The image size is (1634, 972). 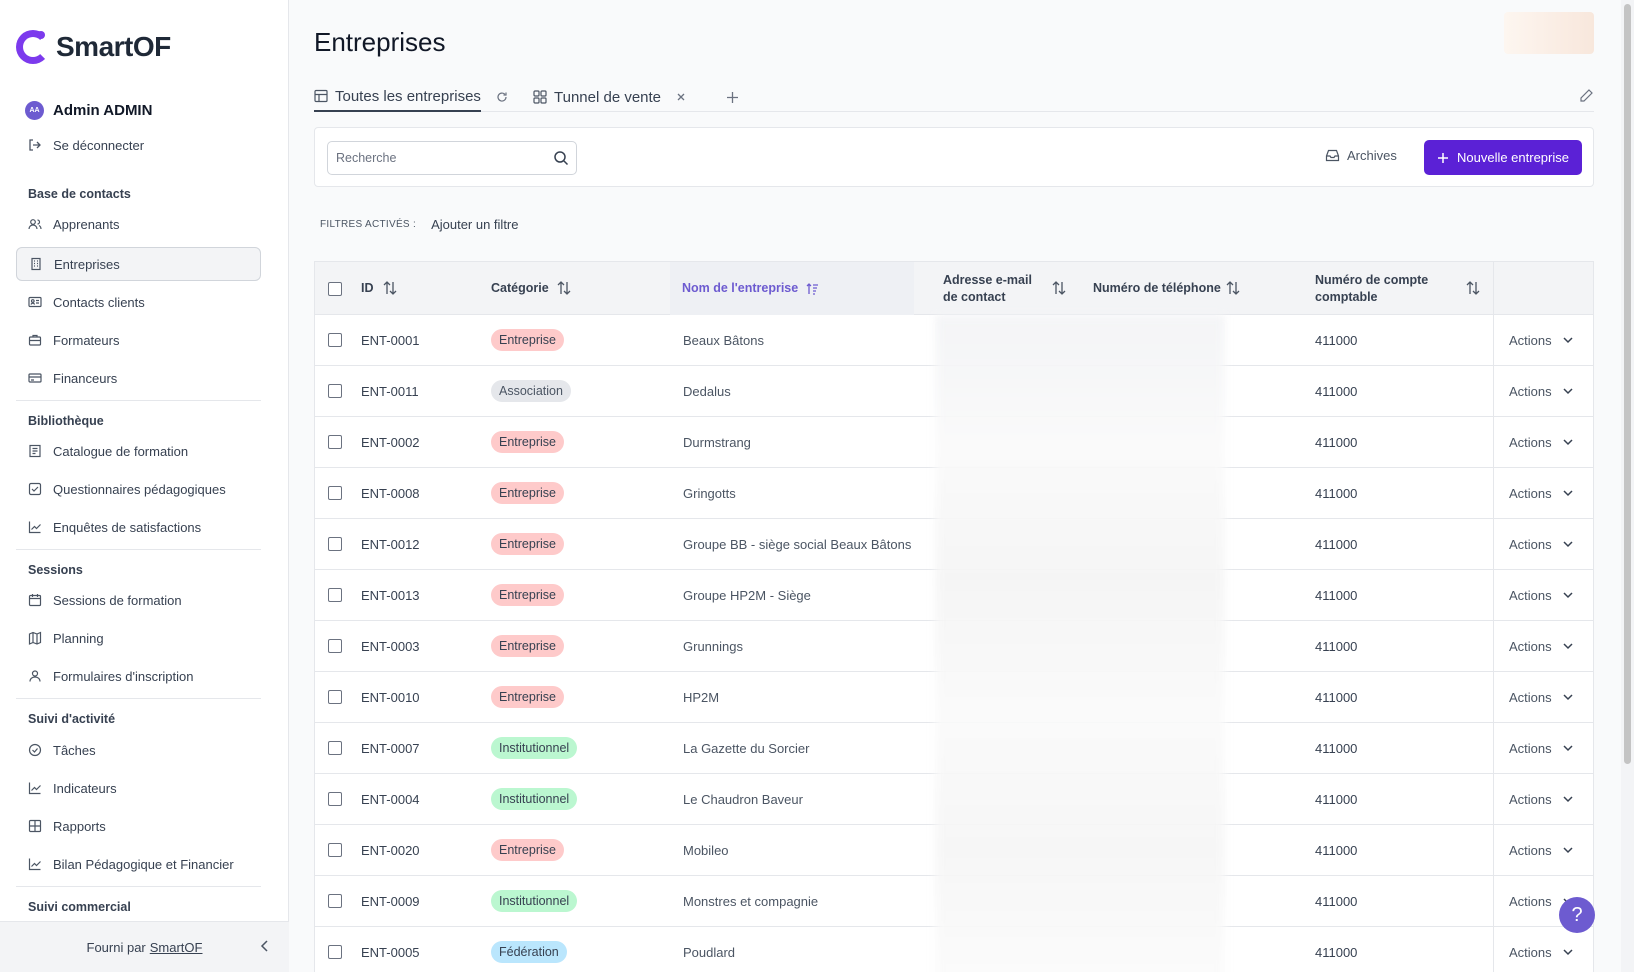 What do you see at coordinates (138, 600) in the screenshot?
I see `sidebar-item-sessions: Sessions de formation` at bounding box center [138, 600].